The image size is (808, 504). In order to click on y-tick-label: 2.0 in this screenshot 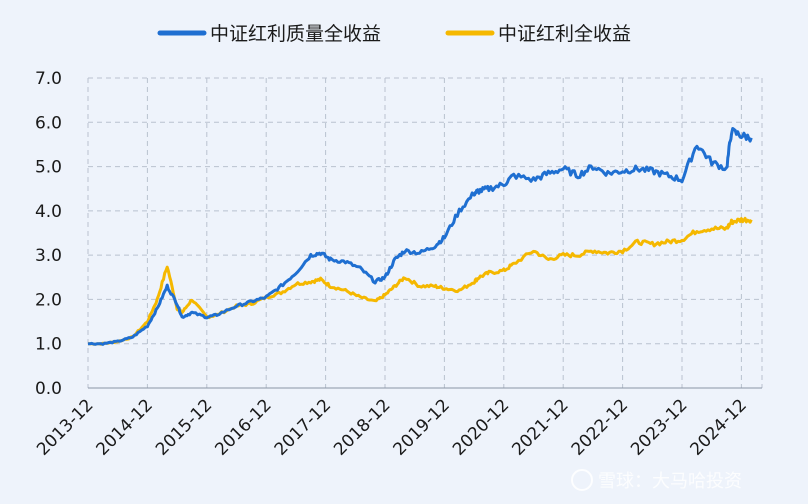, I will do `click(48, 300)`.